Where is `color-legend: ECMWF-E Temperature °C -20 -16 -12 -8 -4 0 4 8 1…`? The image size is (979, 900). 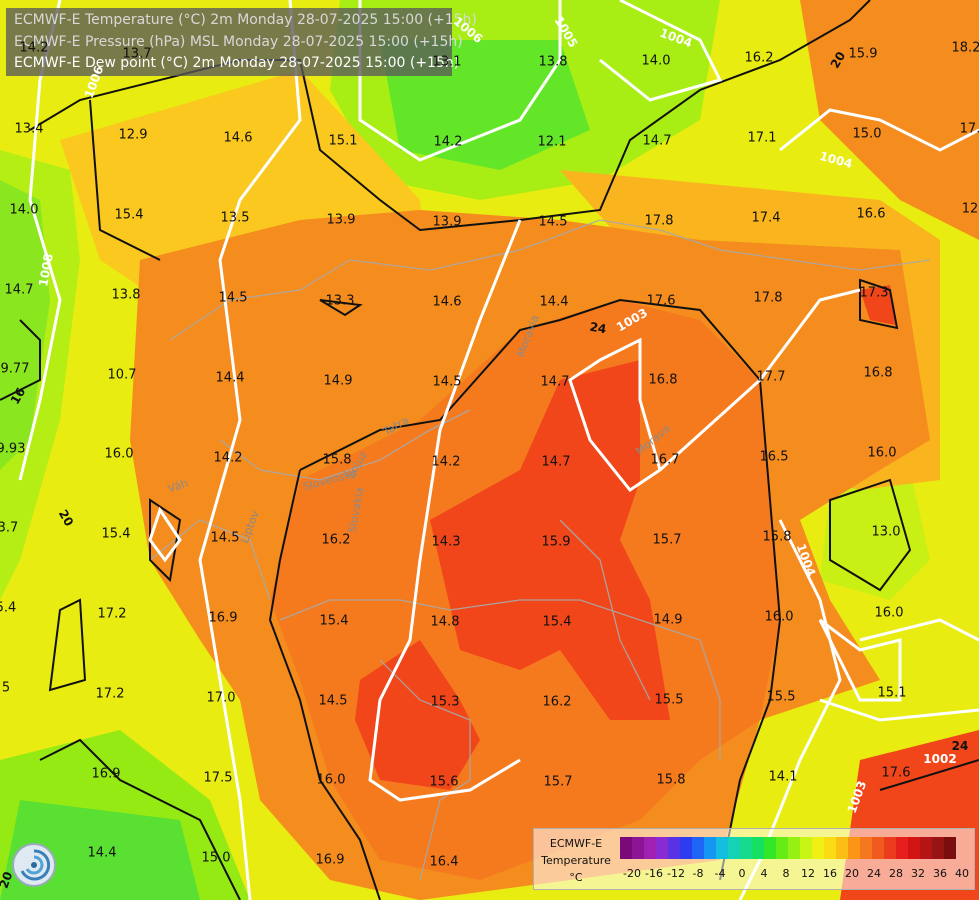 color-legend: ECMWF-E Temperature °C -20 -16 -12 -8 -4 0 4 8 1… is located at coordinates (754, 859).